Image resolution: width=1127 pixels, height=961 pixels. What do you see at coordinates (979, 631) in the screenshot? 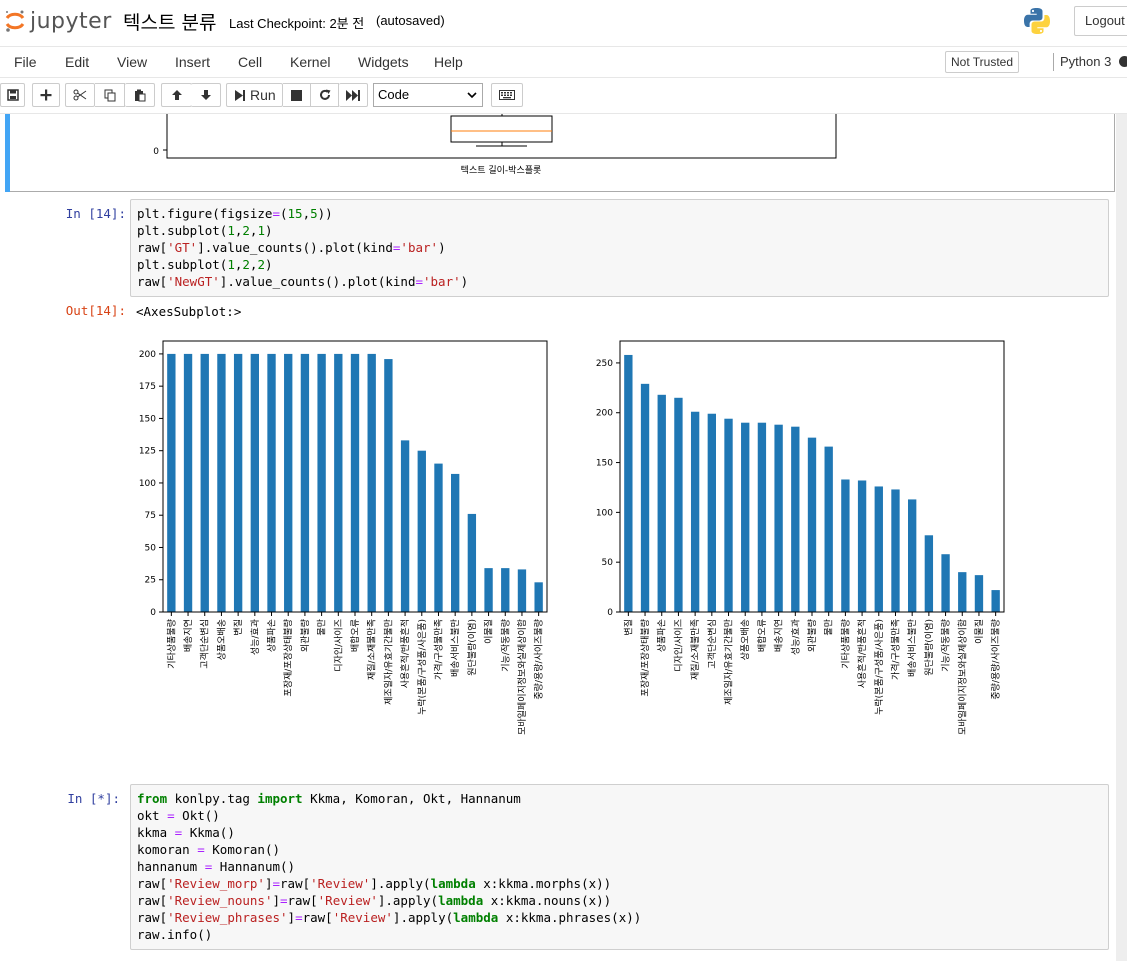
I see `newgt-chart-x-tick-label: 이물질` at bounding box center [979, 631].